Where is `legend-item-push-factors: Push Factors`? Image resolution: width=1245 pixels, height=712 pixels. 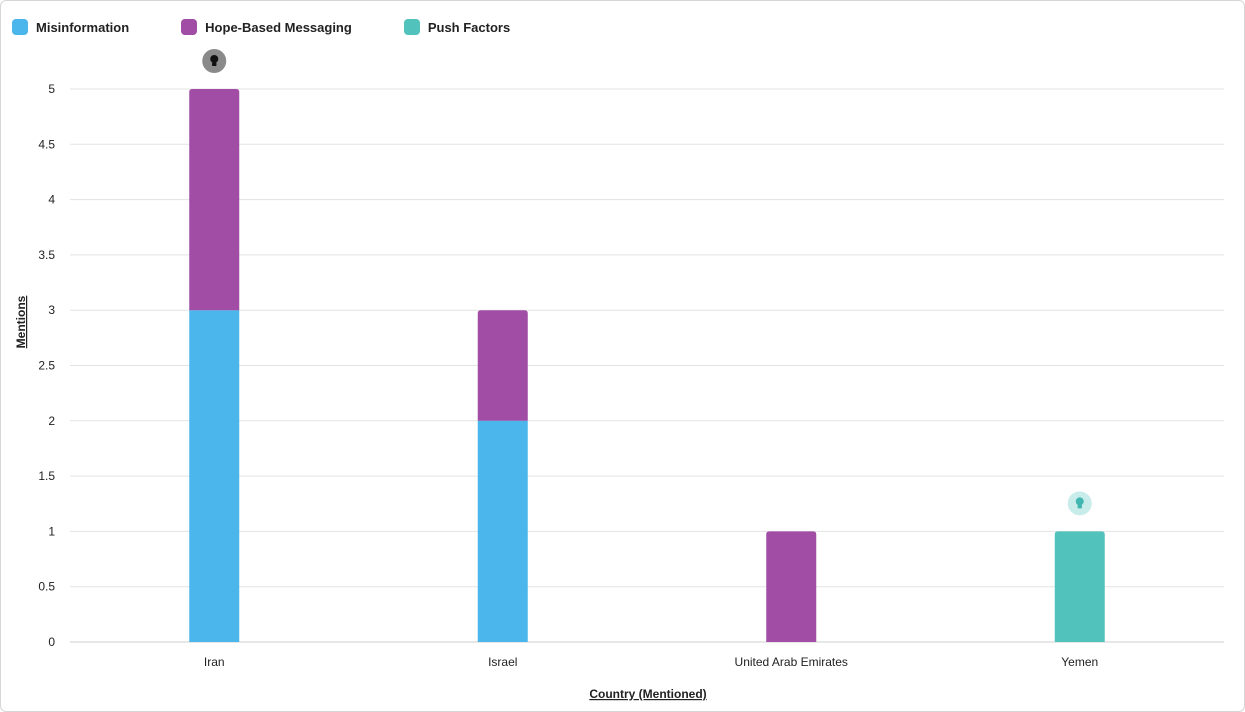 legend-item-push-factors: Push Factors is located at coordinates (457, 27).